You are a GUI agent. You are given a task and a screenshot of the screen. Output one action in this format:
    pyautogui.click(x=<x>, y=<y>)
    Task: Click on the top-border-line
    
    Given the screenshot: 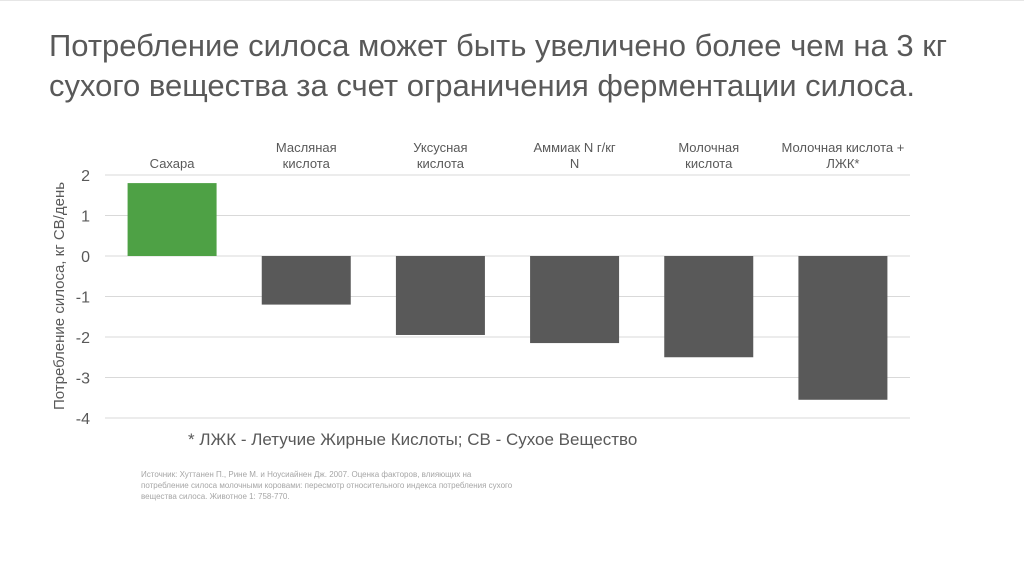 What is the action you would take?
    pyautogui.click(x=512, y=0)
    